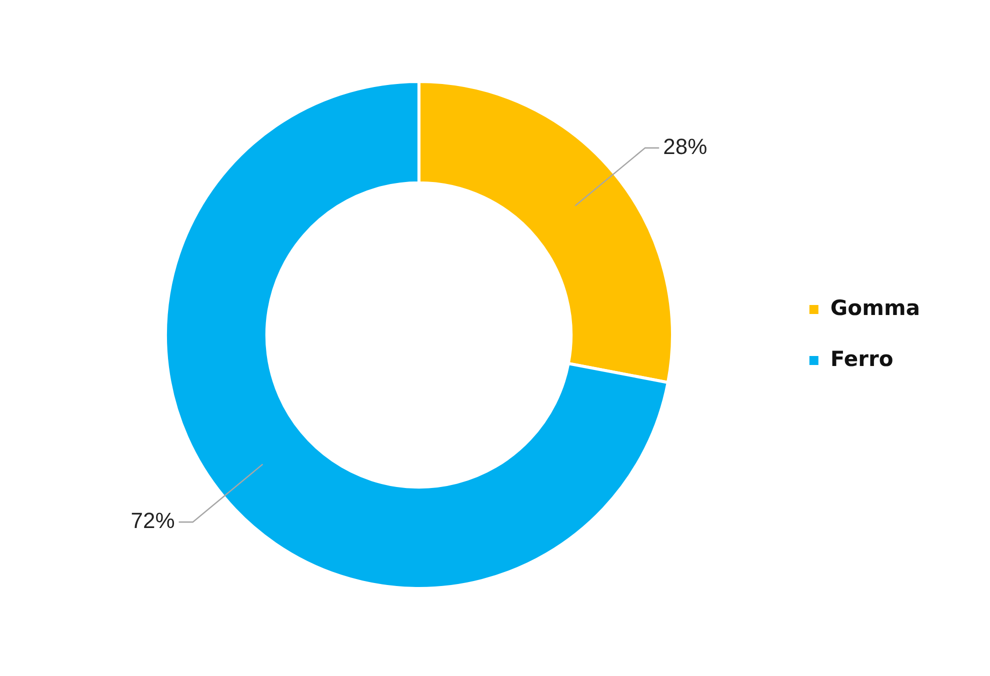  I want to click on legend-label: Gomma, so click(875, 308).